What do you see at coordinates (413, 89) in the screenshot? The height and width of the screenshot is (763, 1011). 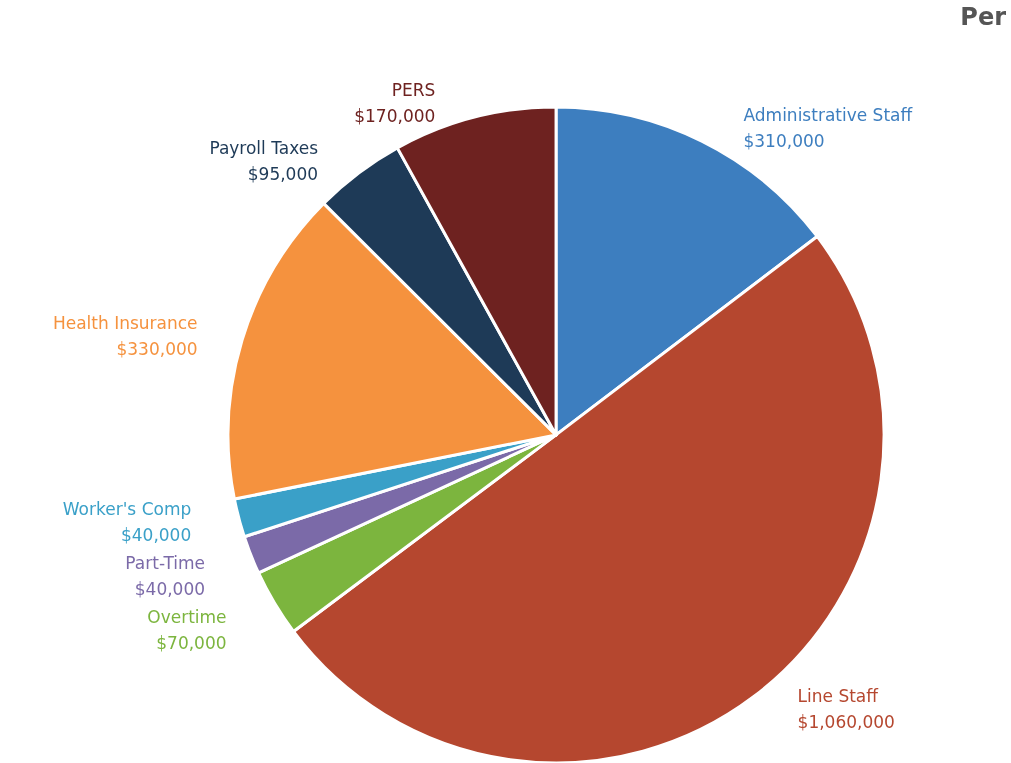 I see `slice-label: PERS` at bounding box center [413, 89].